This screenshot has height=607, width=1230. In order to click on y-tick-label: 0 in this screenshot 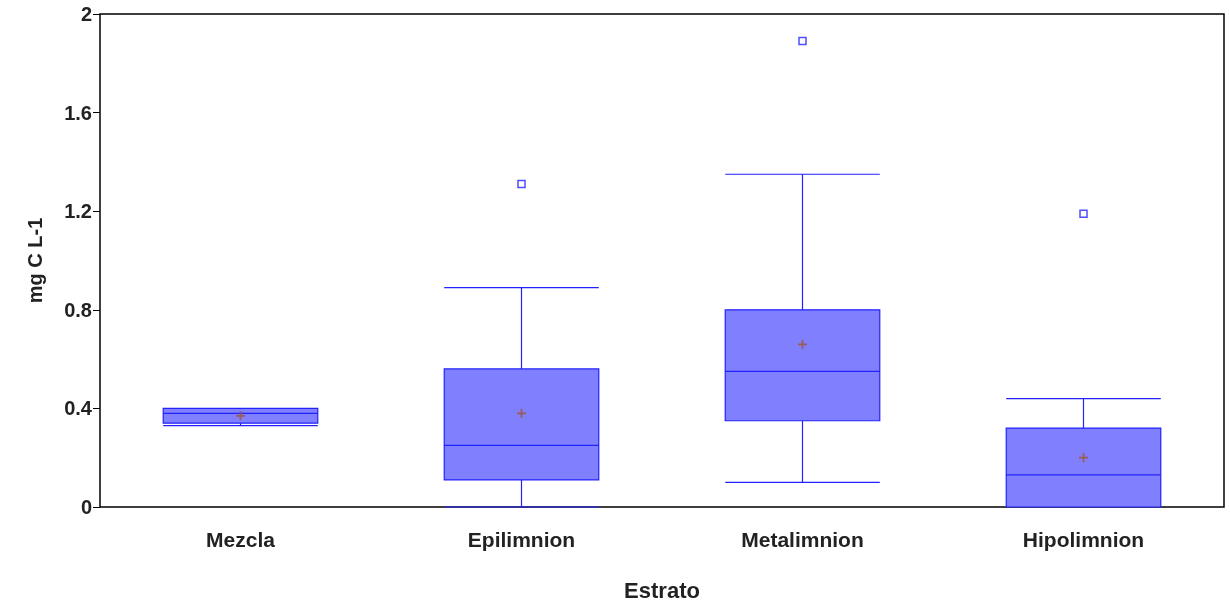, I will do `click(86, 507)`.